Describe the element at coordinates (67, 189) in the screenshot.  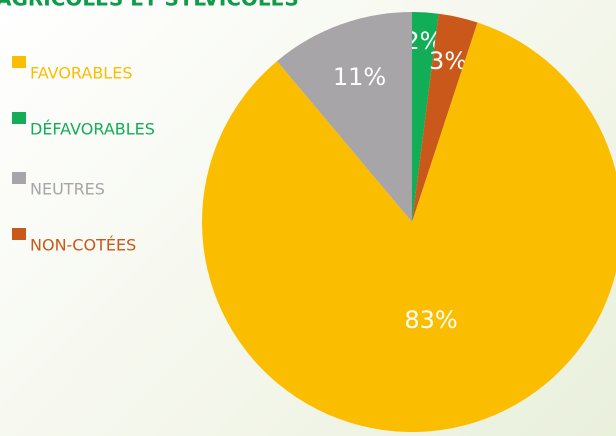
I see `legend-label: NEUTRES` at that location.